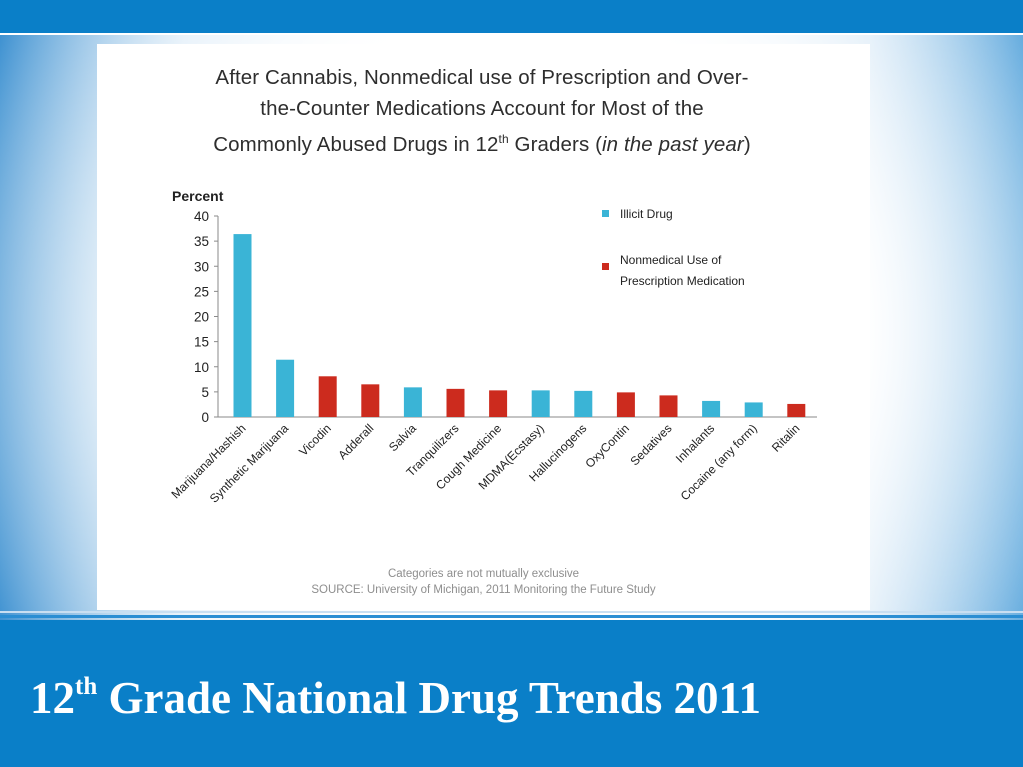 The width and height of the screenshot is (1023, 767). I want to click on y-axis-title: Percent, so click(198, 196).